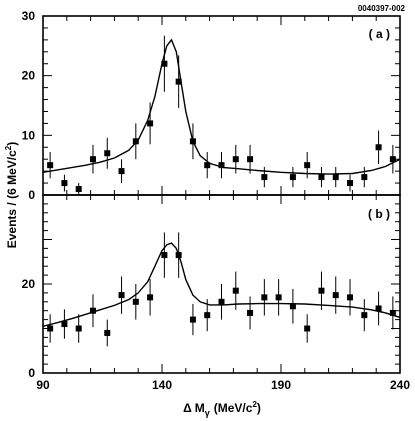  I want to click on figure-id: 0040397-002, so click(382, 8).